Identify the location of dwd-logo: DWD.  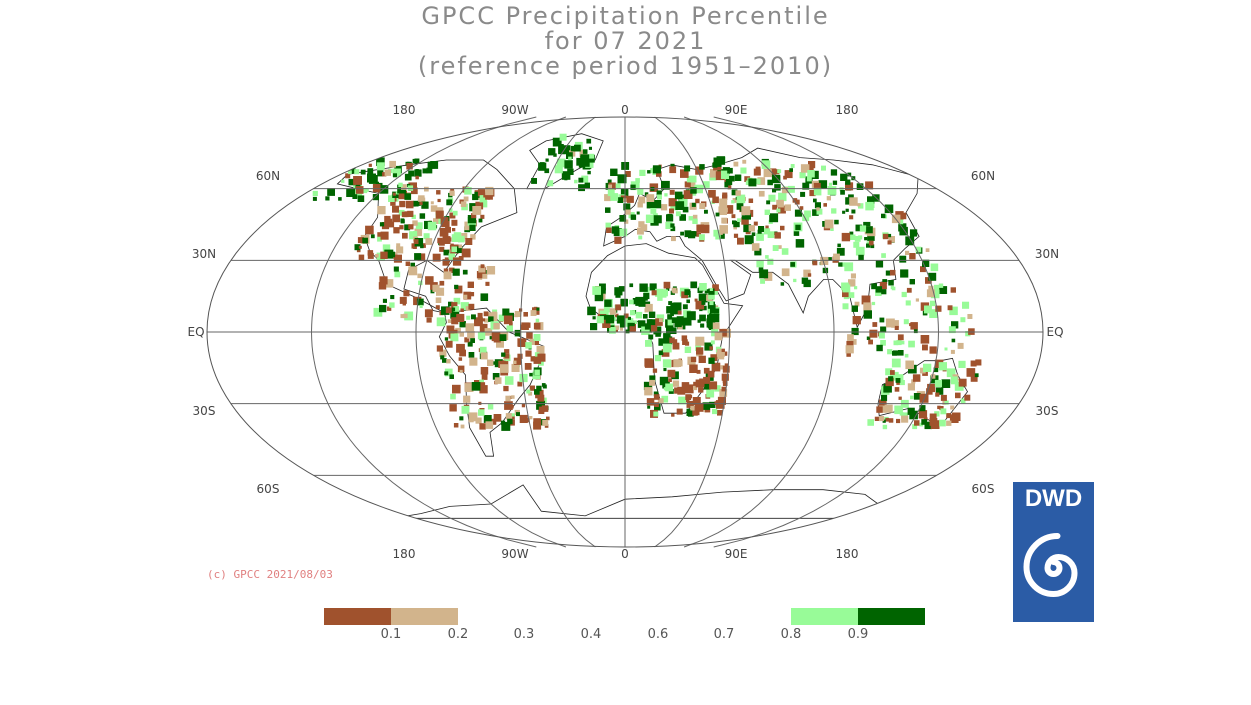
(1053, 552).